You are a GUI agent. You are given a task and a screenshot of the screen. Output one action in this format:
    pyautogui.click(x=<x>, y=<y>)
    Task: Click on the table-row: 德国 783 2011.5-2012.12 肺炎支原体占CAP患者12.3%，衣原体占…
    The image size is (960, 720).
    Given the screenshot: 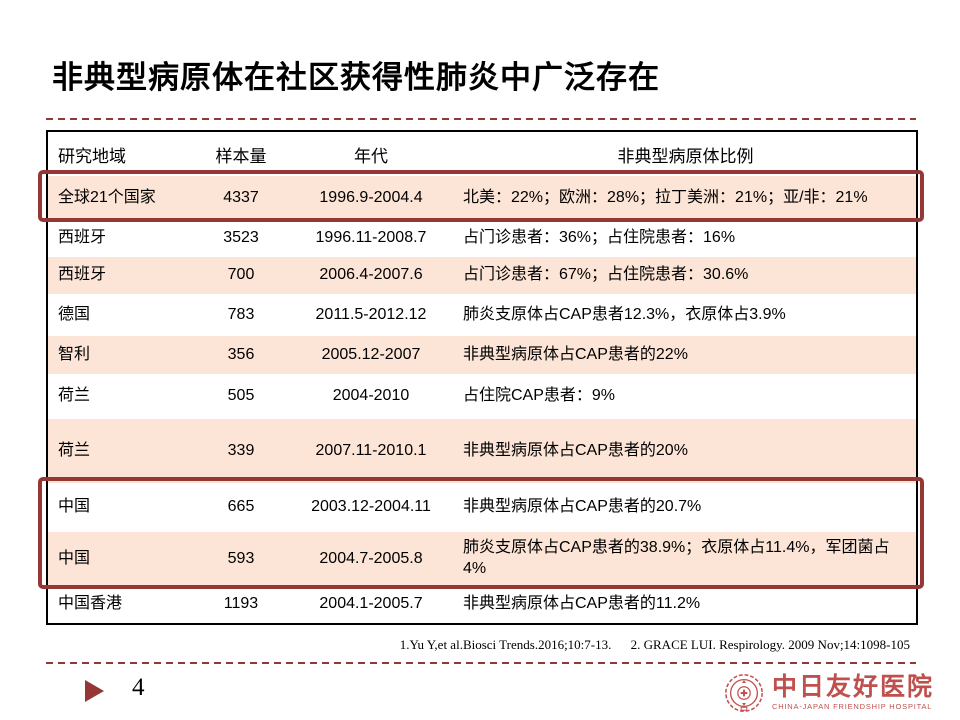 What is the action you would take?
    pyautogui.click(x=482, y=315)
    